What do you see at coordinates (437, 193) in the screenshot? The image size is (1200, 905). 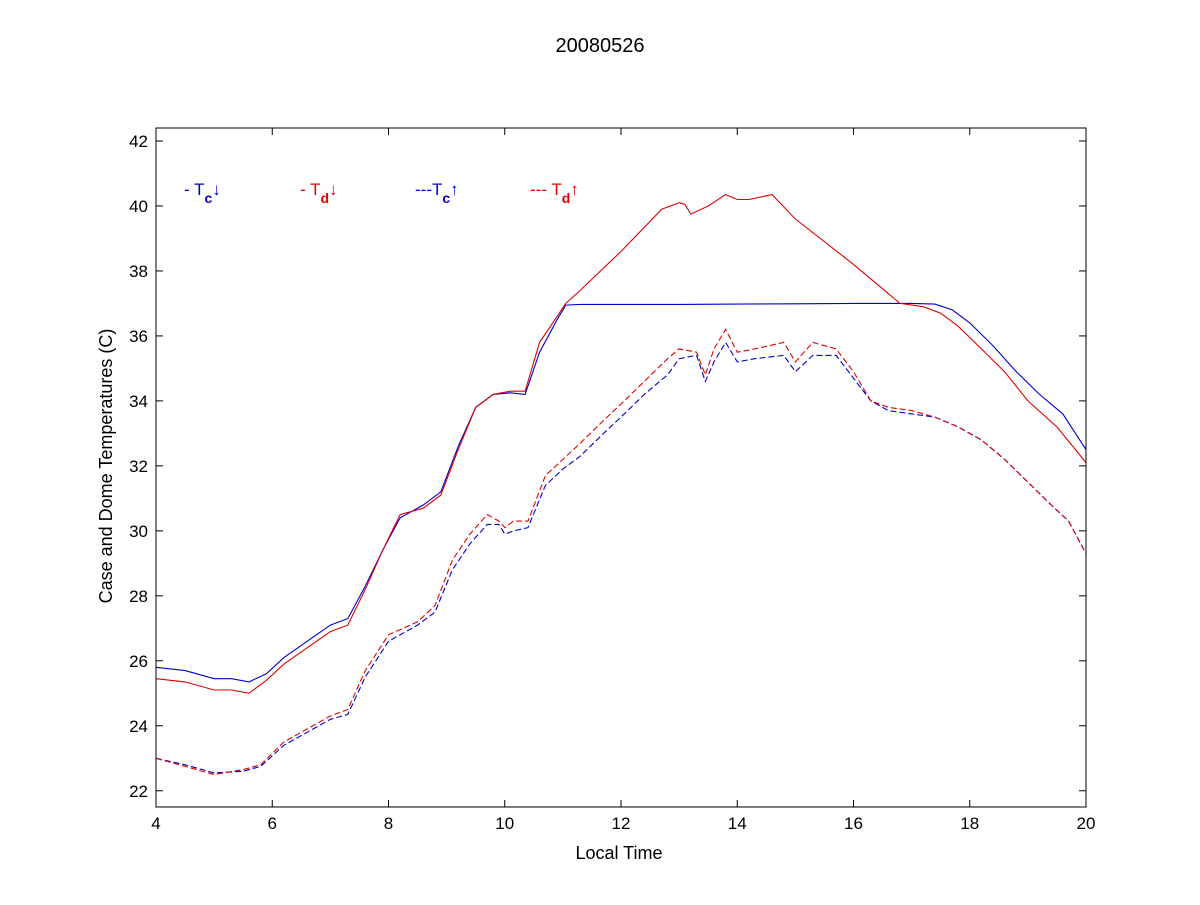 I see `legend-entry-2: ---Tc↑` at bounding box center [437, 193].